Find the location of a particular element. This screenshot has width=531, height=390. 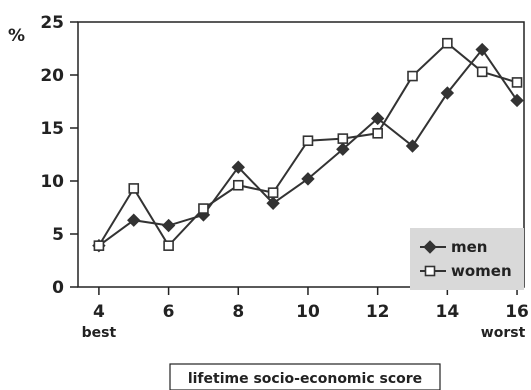

x-tick-label: 12 is located at coordinates (378, 312).